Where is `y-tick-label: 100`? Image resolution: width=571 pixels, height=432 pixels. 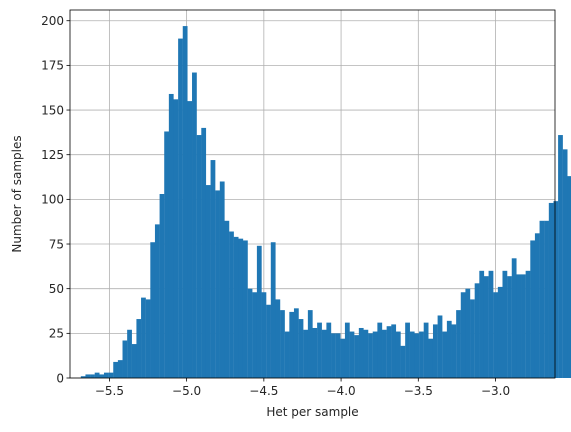
y-tick-label: 100 is located at coordinates (52, 200).